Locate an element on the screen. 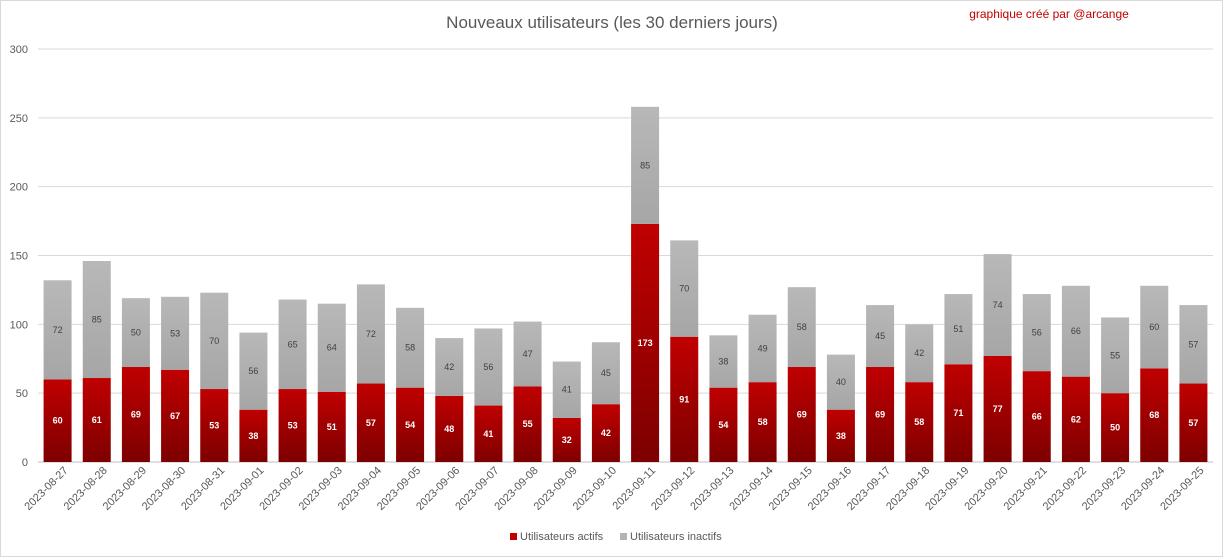 Image resolution: width=1223 pixels, height=558 pixels. data-label-actifs: 48 is located at coordinates (449, 429).